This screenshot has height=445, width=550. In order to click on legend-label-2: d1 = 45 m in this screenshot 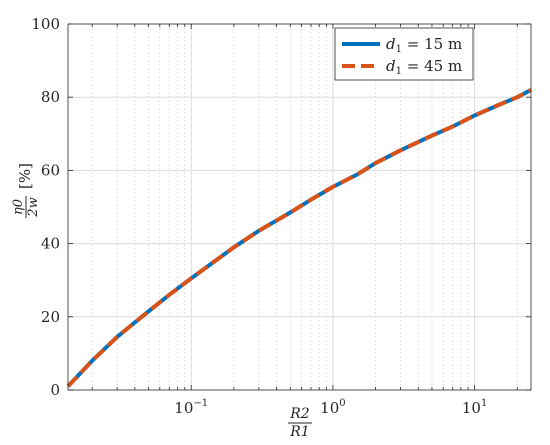, I will do `click(424, 67)`.